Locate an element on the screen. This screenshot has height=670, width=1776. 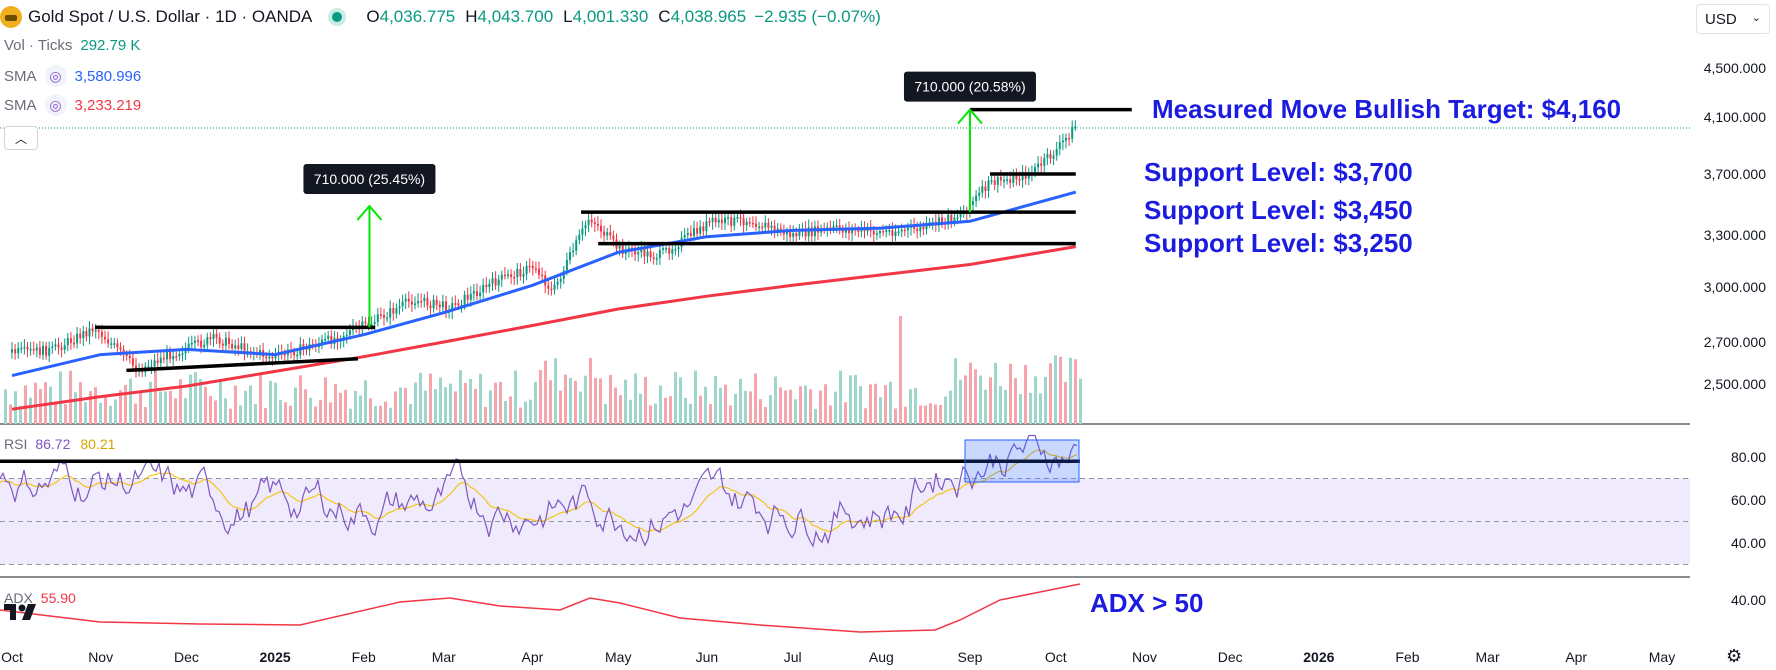
currency-select: USD ⌄ is located at coordinates (1733, 19).